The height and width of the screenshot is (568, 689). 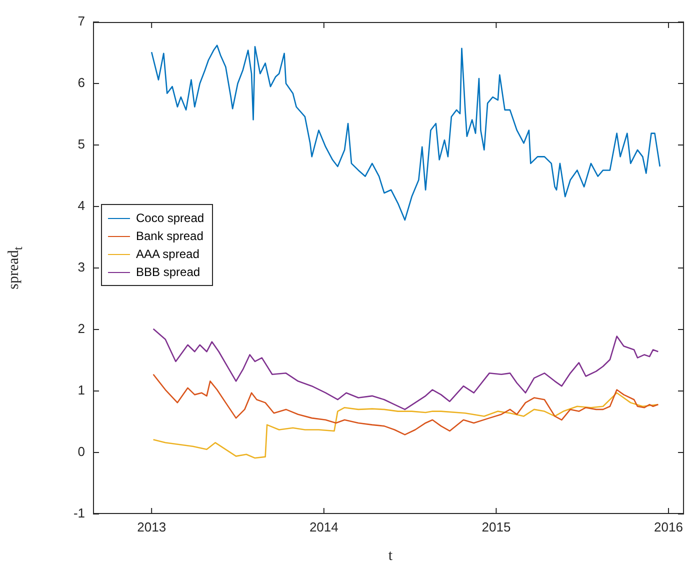 What do you see at coordinates (81, 206) in the screenshot?
I see `y-tick-label: 4` at bounding box center [81, 206].